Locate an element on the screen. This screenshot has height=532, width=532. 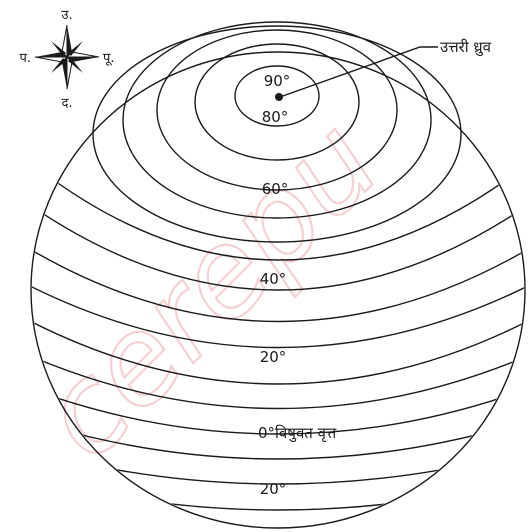
north-pole-dot is located at coordinates (279, 97).